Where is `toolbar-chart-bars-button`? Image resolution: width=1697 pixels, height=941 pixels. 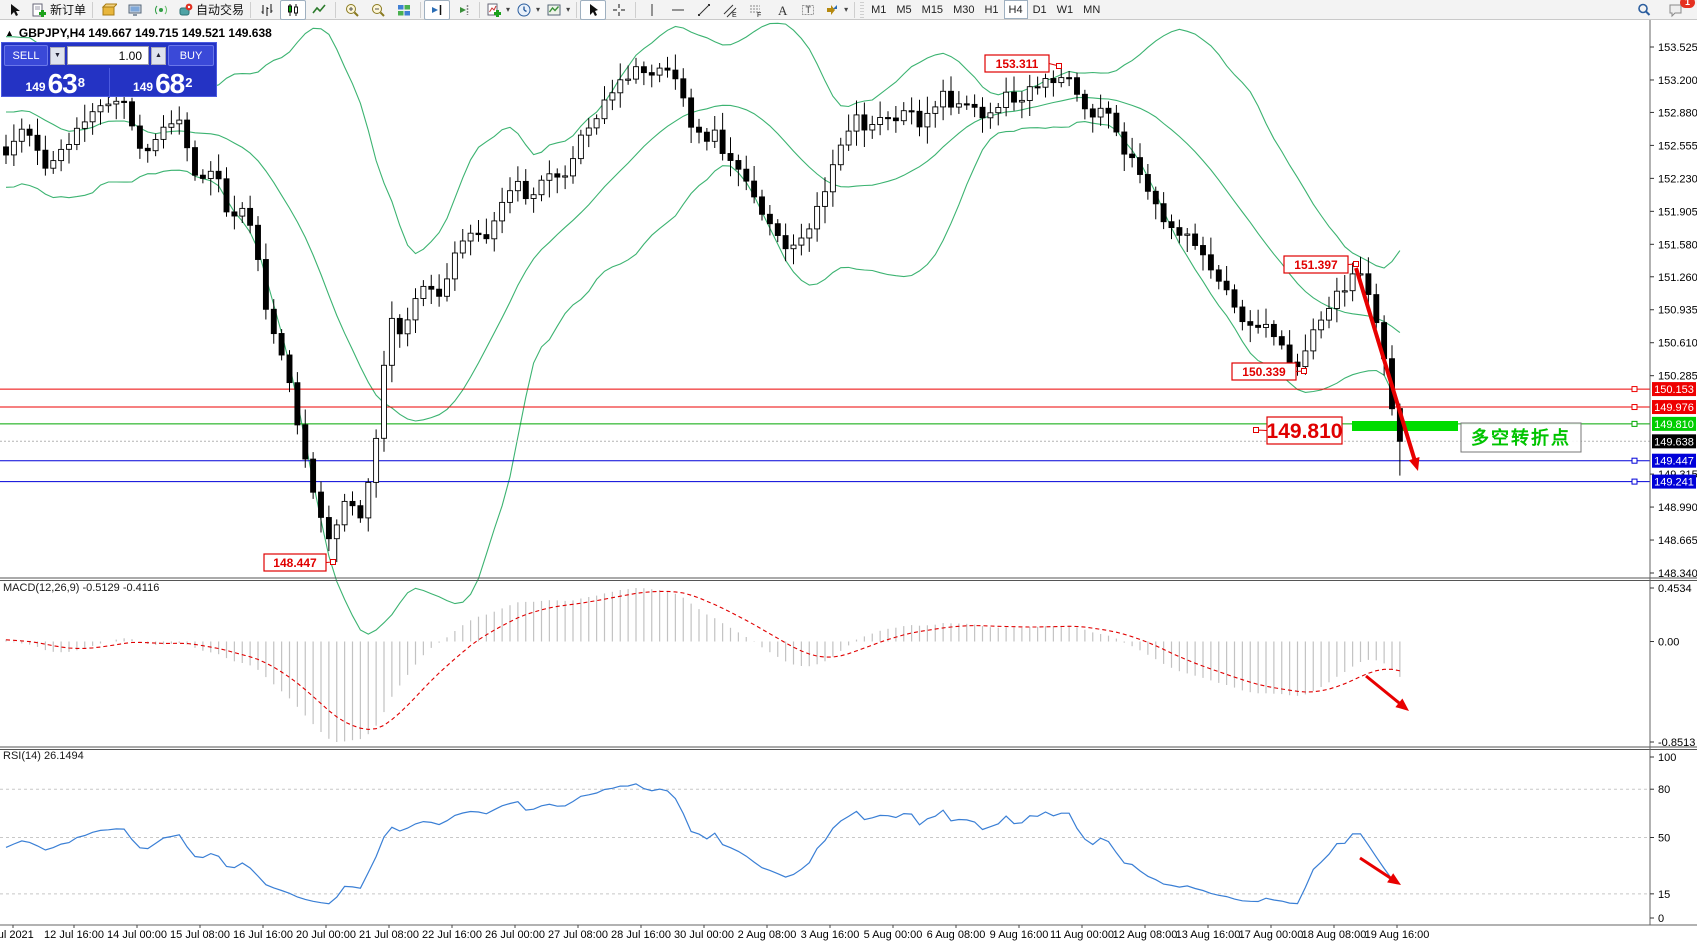 toolbar-chart-bars-button is located at coordinates (267, 10).